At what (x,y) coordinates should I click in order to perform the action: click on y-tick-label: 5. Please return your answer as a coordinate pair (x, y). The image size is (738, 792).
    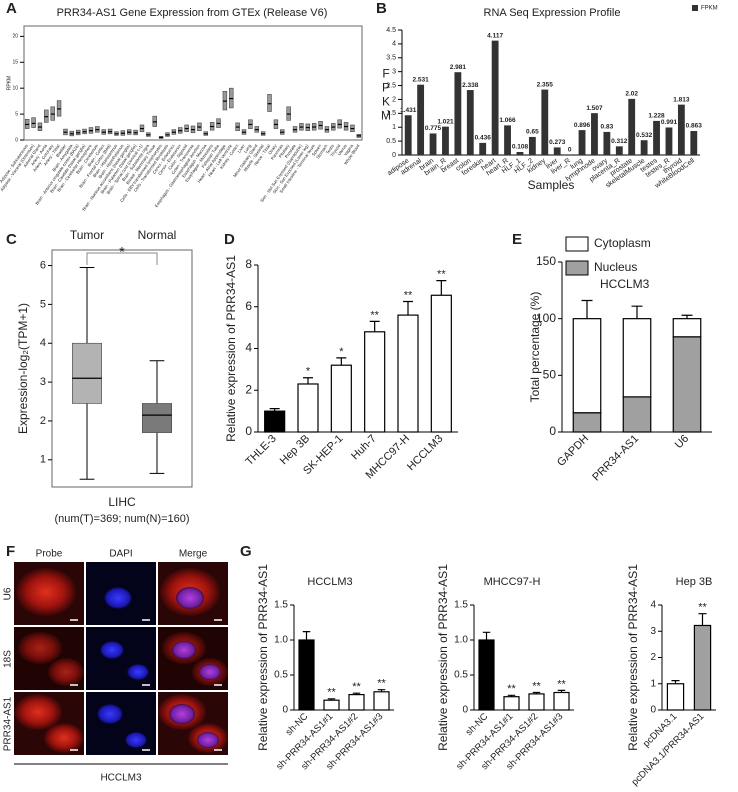
    Looking at the image, I should click on (16, 114).